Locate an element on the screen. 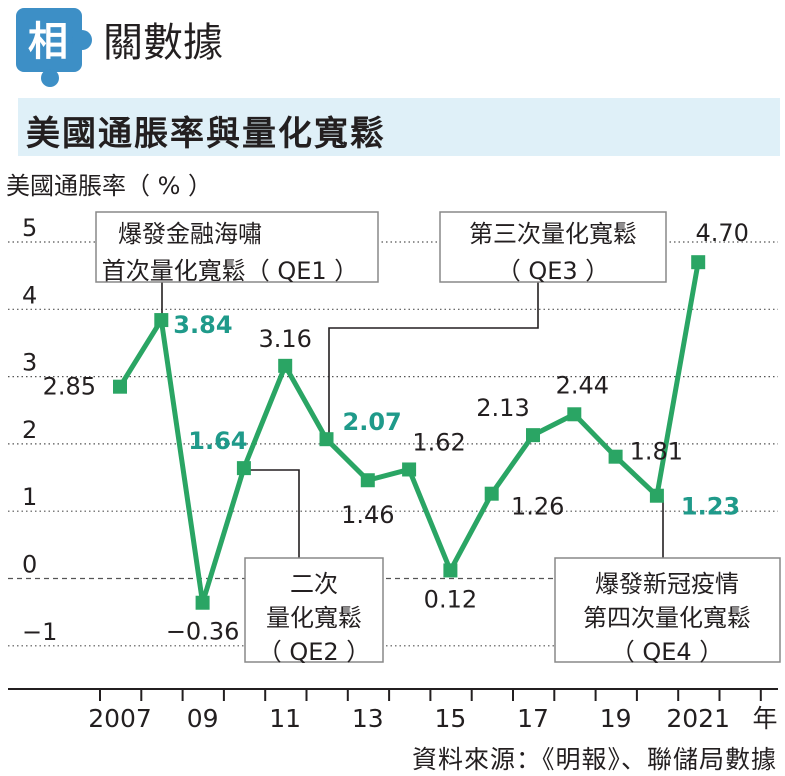 The width and height of the screenshot is (785, 776). x-tick-label: 11 is located at coordinates (285, 718).